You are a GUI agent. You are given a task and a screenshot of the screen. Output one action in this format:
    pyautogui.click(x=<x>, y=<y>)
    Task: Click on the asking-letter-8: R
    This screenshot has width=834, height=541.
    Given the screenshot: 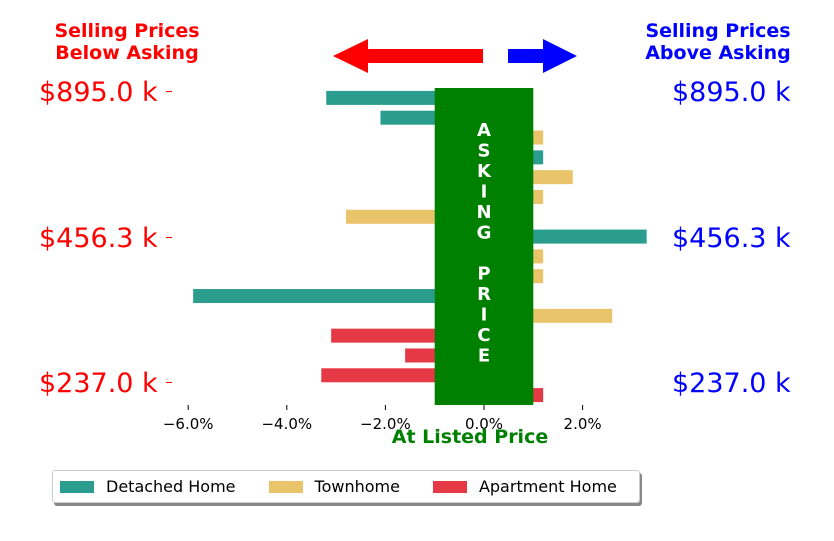 What is the action you would take?
    pyautogui.click(x=484, y=294)
    